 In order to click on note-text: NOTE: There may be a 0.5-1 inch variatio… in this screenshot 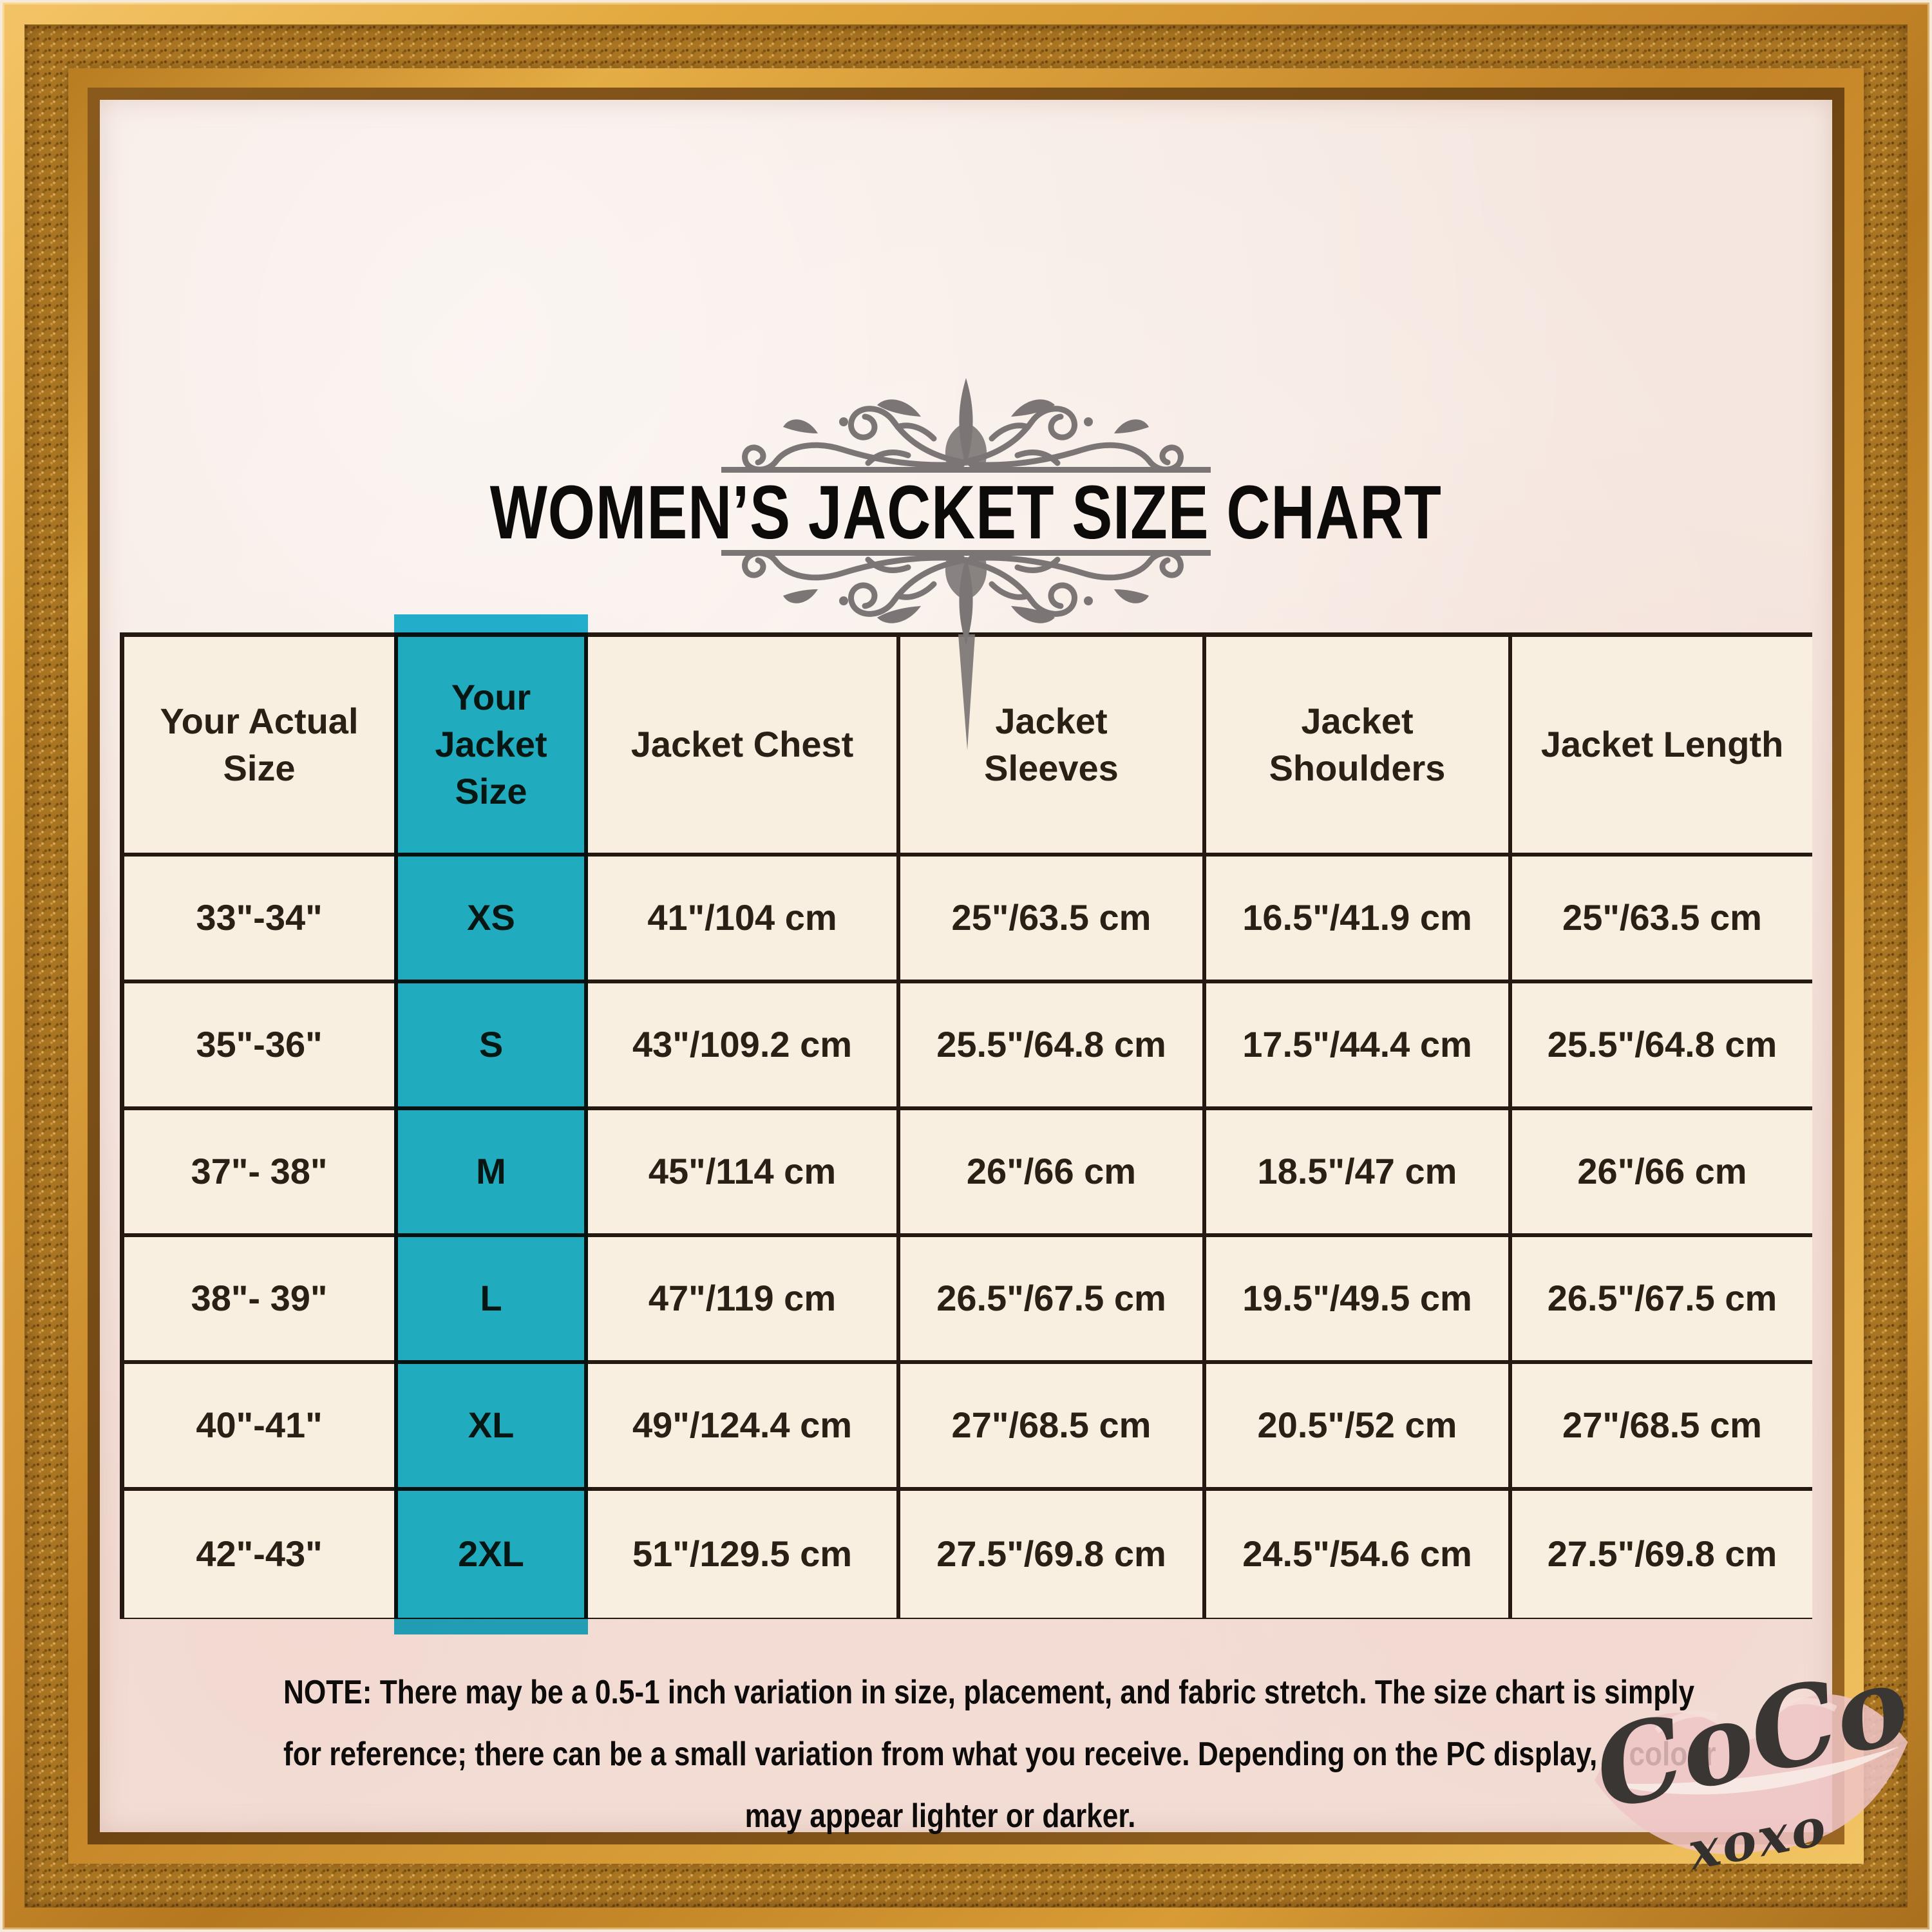, I will do `click(1000, 1755)`.